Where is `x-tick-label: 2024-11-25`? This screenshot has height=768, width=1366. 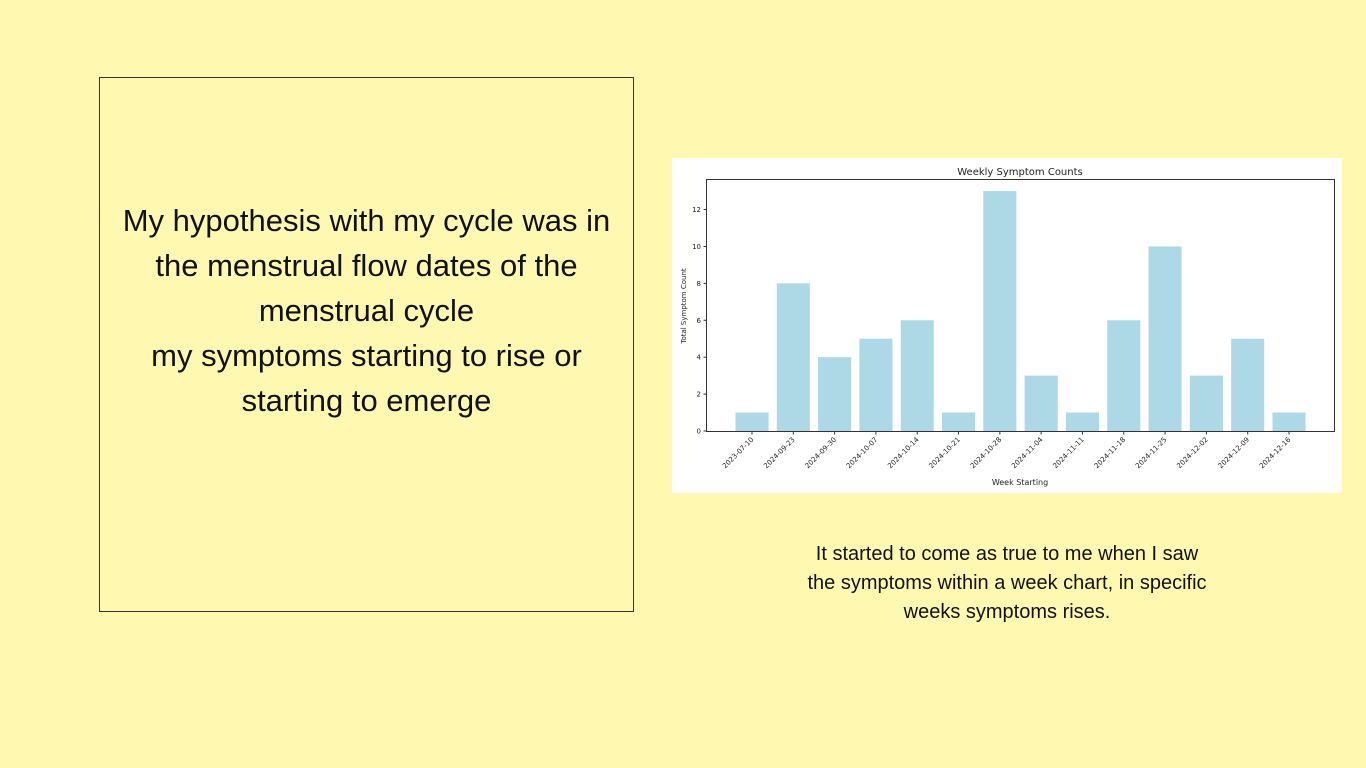 x-tick-label: 2024-11-25 is located at coordinates (1151, 453).